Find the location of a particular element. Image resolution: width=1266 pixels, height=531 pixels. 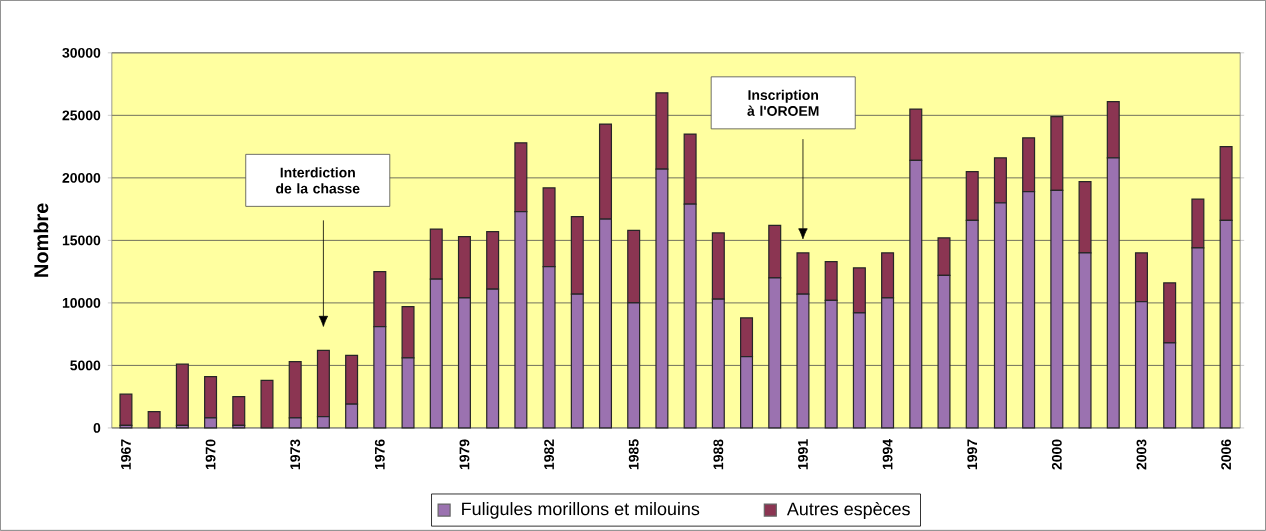

x-tick-label: 2003 is located at coordinates (1141, 454).